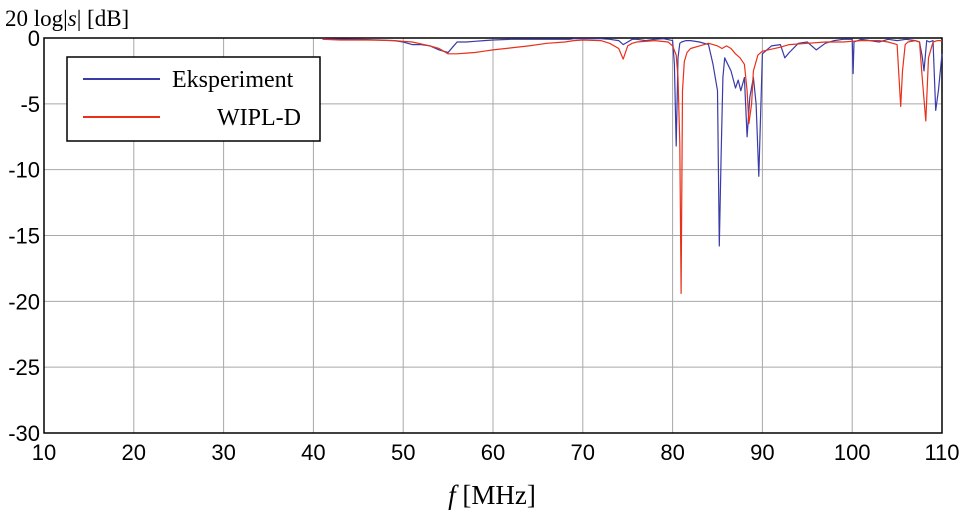  What do you see at coordinates (259, 118) in the screenshot?
I see `legend-label-wipl-d: WIPL-D` at bounding box center [259, 118].